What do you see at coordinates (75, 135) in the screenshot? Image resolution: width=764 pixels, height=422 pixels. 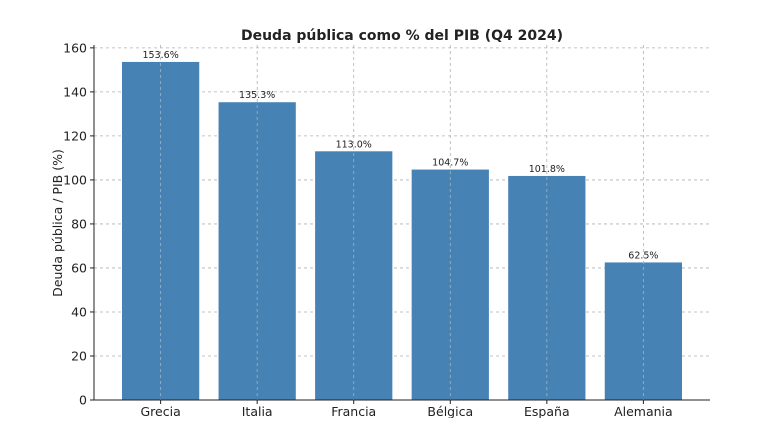 I see `y-tick-label: 120` at bounding box center [75, 135].